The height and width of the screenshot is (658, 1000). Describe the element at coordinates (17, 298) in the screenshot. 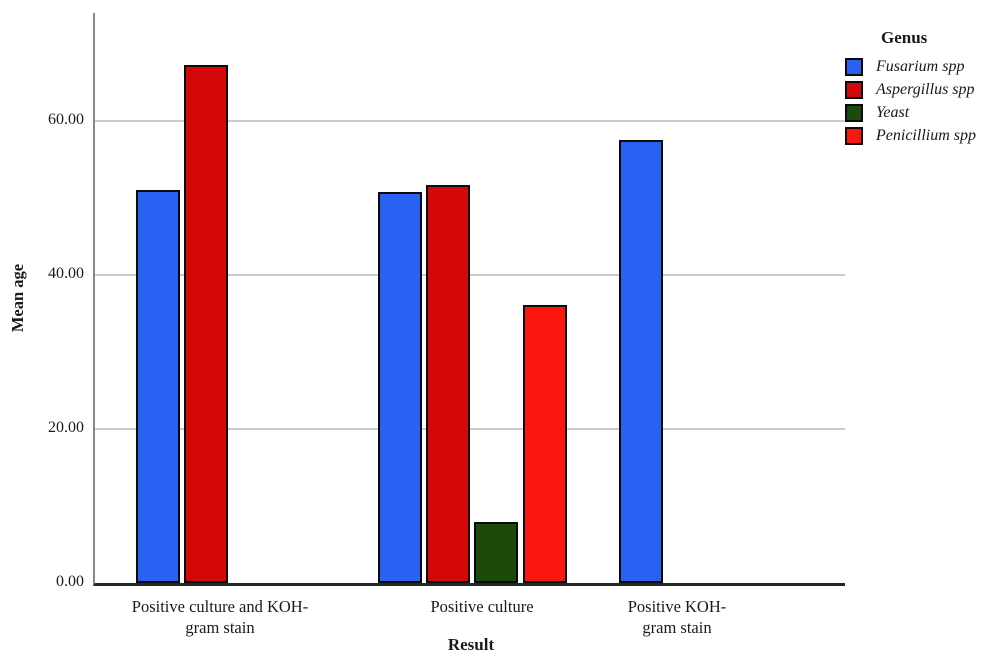

I see `y-axis-title: Mean age` at that location.